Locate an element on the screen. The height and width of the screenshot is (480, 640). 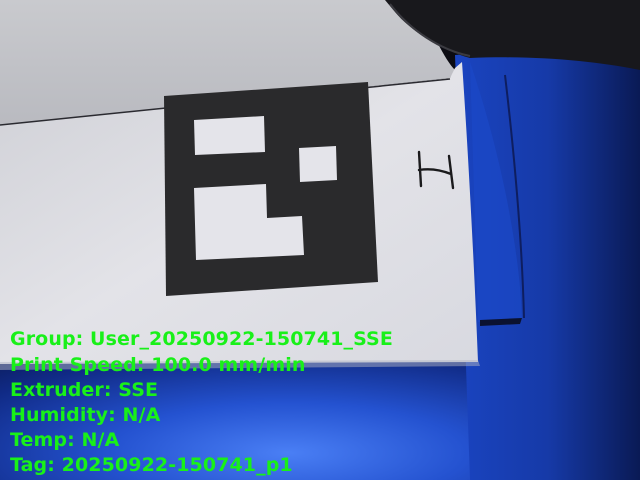
overlay-group: Group: User_20250922-150741_SSE is located at coordinates (201, 339).